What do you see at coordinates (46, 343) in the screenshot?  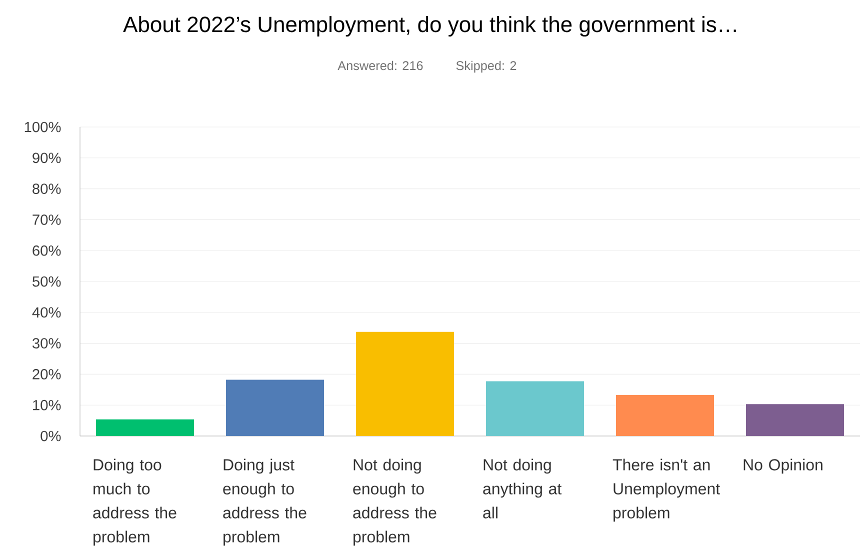 I see `y-tick-label: 30%` at bounding box center [46, 343].